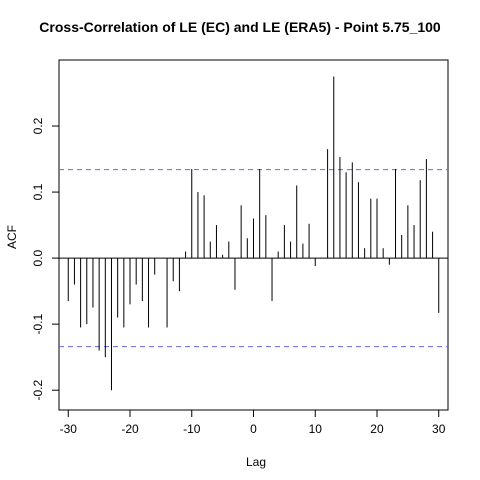  What do you see at coordinates (38, 323) in the screenshot?
I see `y-tick-label: -0.1` at bounding box center [38, 323].